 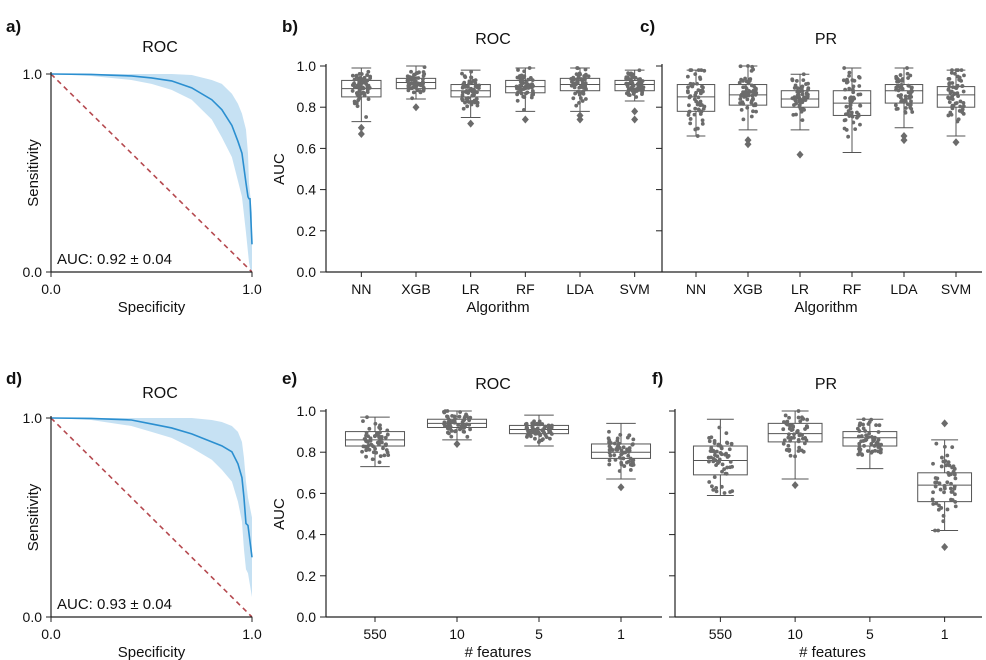 What do you see at coordinates (795, 634) in the screenshot?
I see `x-tick-label: 10` at bounding box center [795, 634].